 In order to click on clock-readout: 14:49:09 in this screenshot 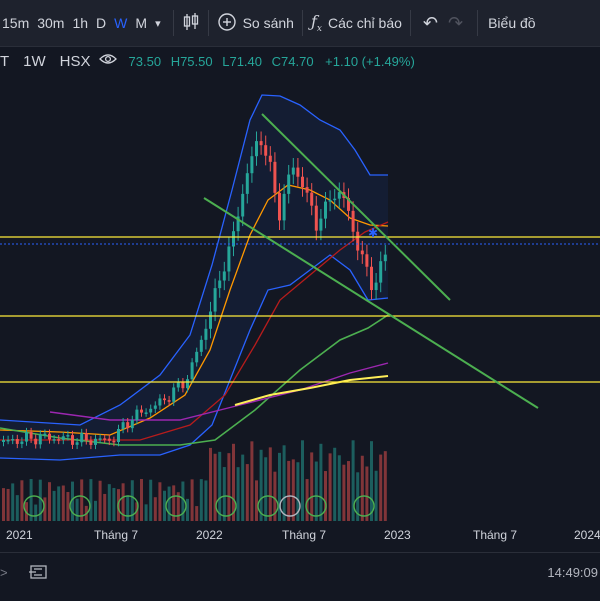, I will do `click(572, 572)`.